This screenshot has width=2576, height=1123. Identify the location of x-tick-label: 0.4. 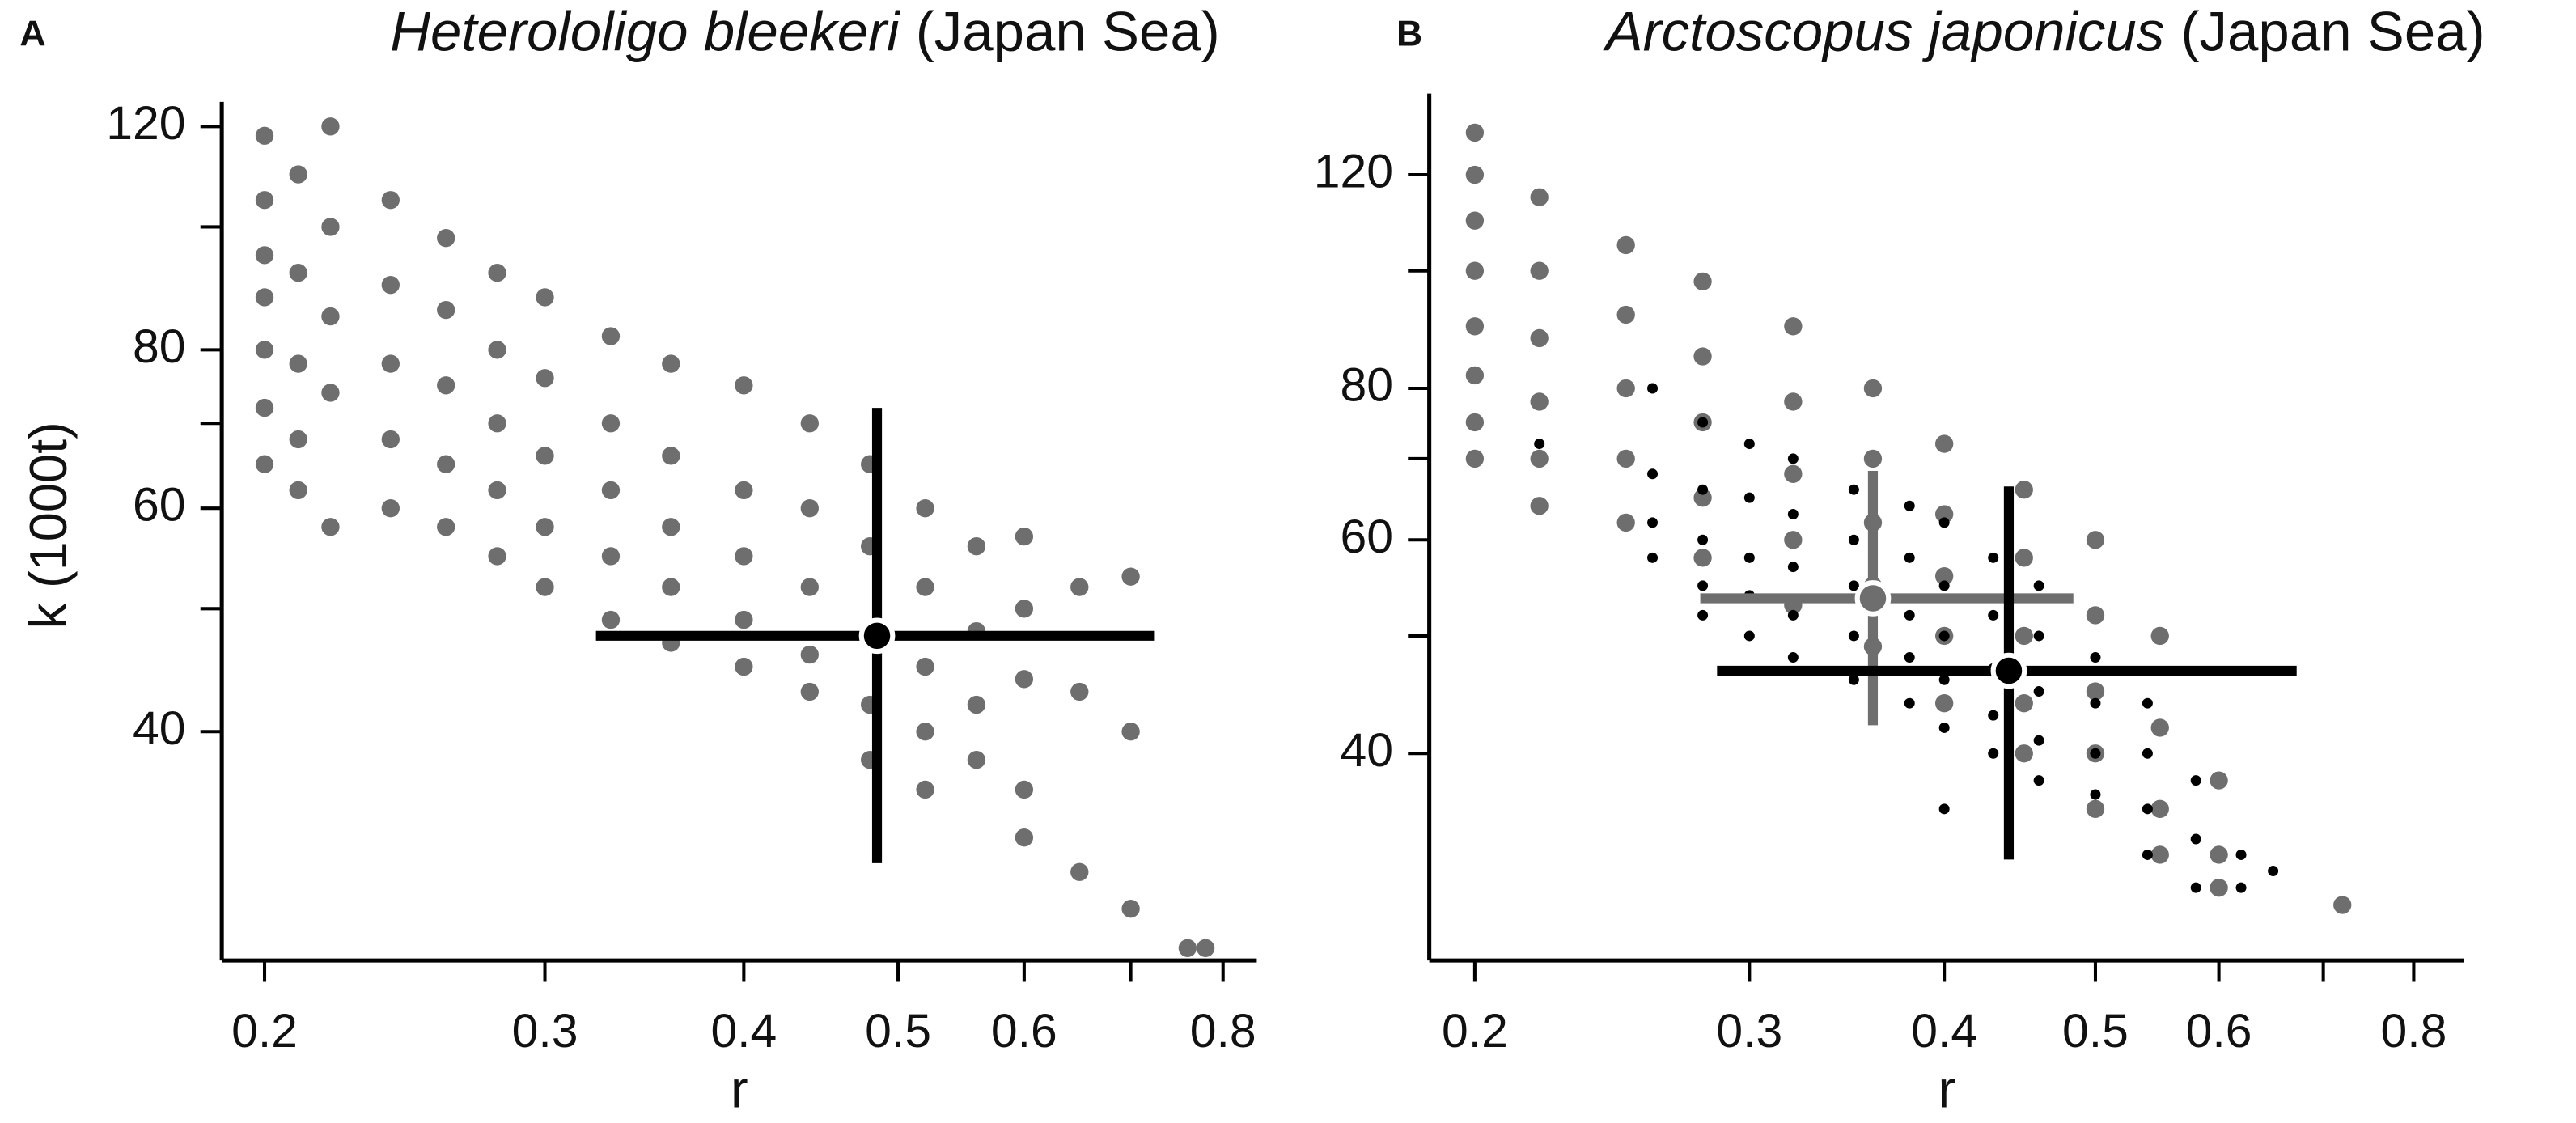
(743, 1031).